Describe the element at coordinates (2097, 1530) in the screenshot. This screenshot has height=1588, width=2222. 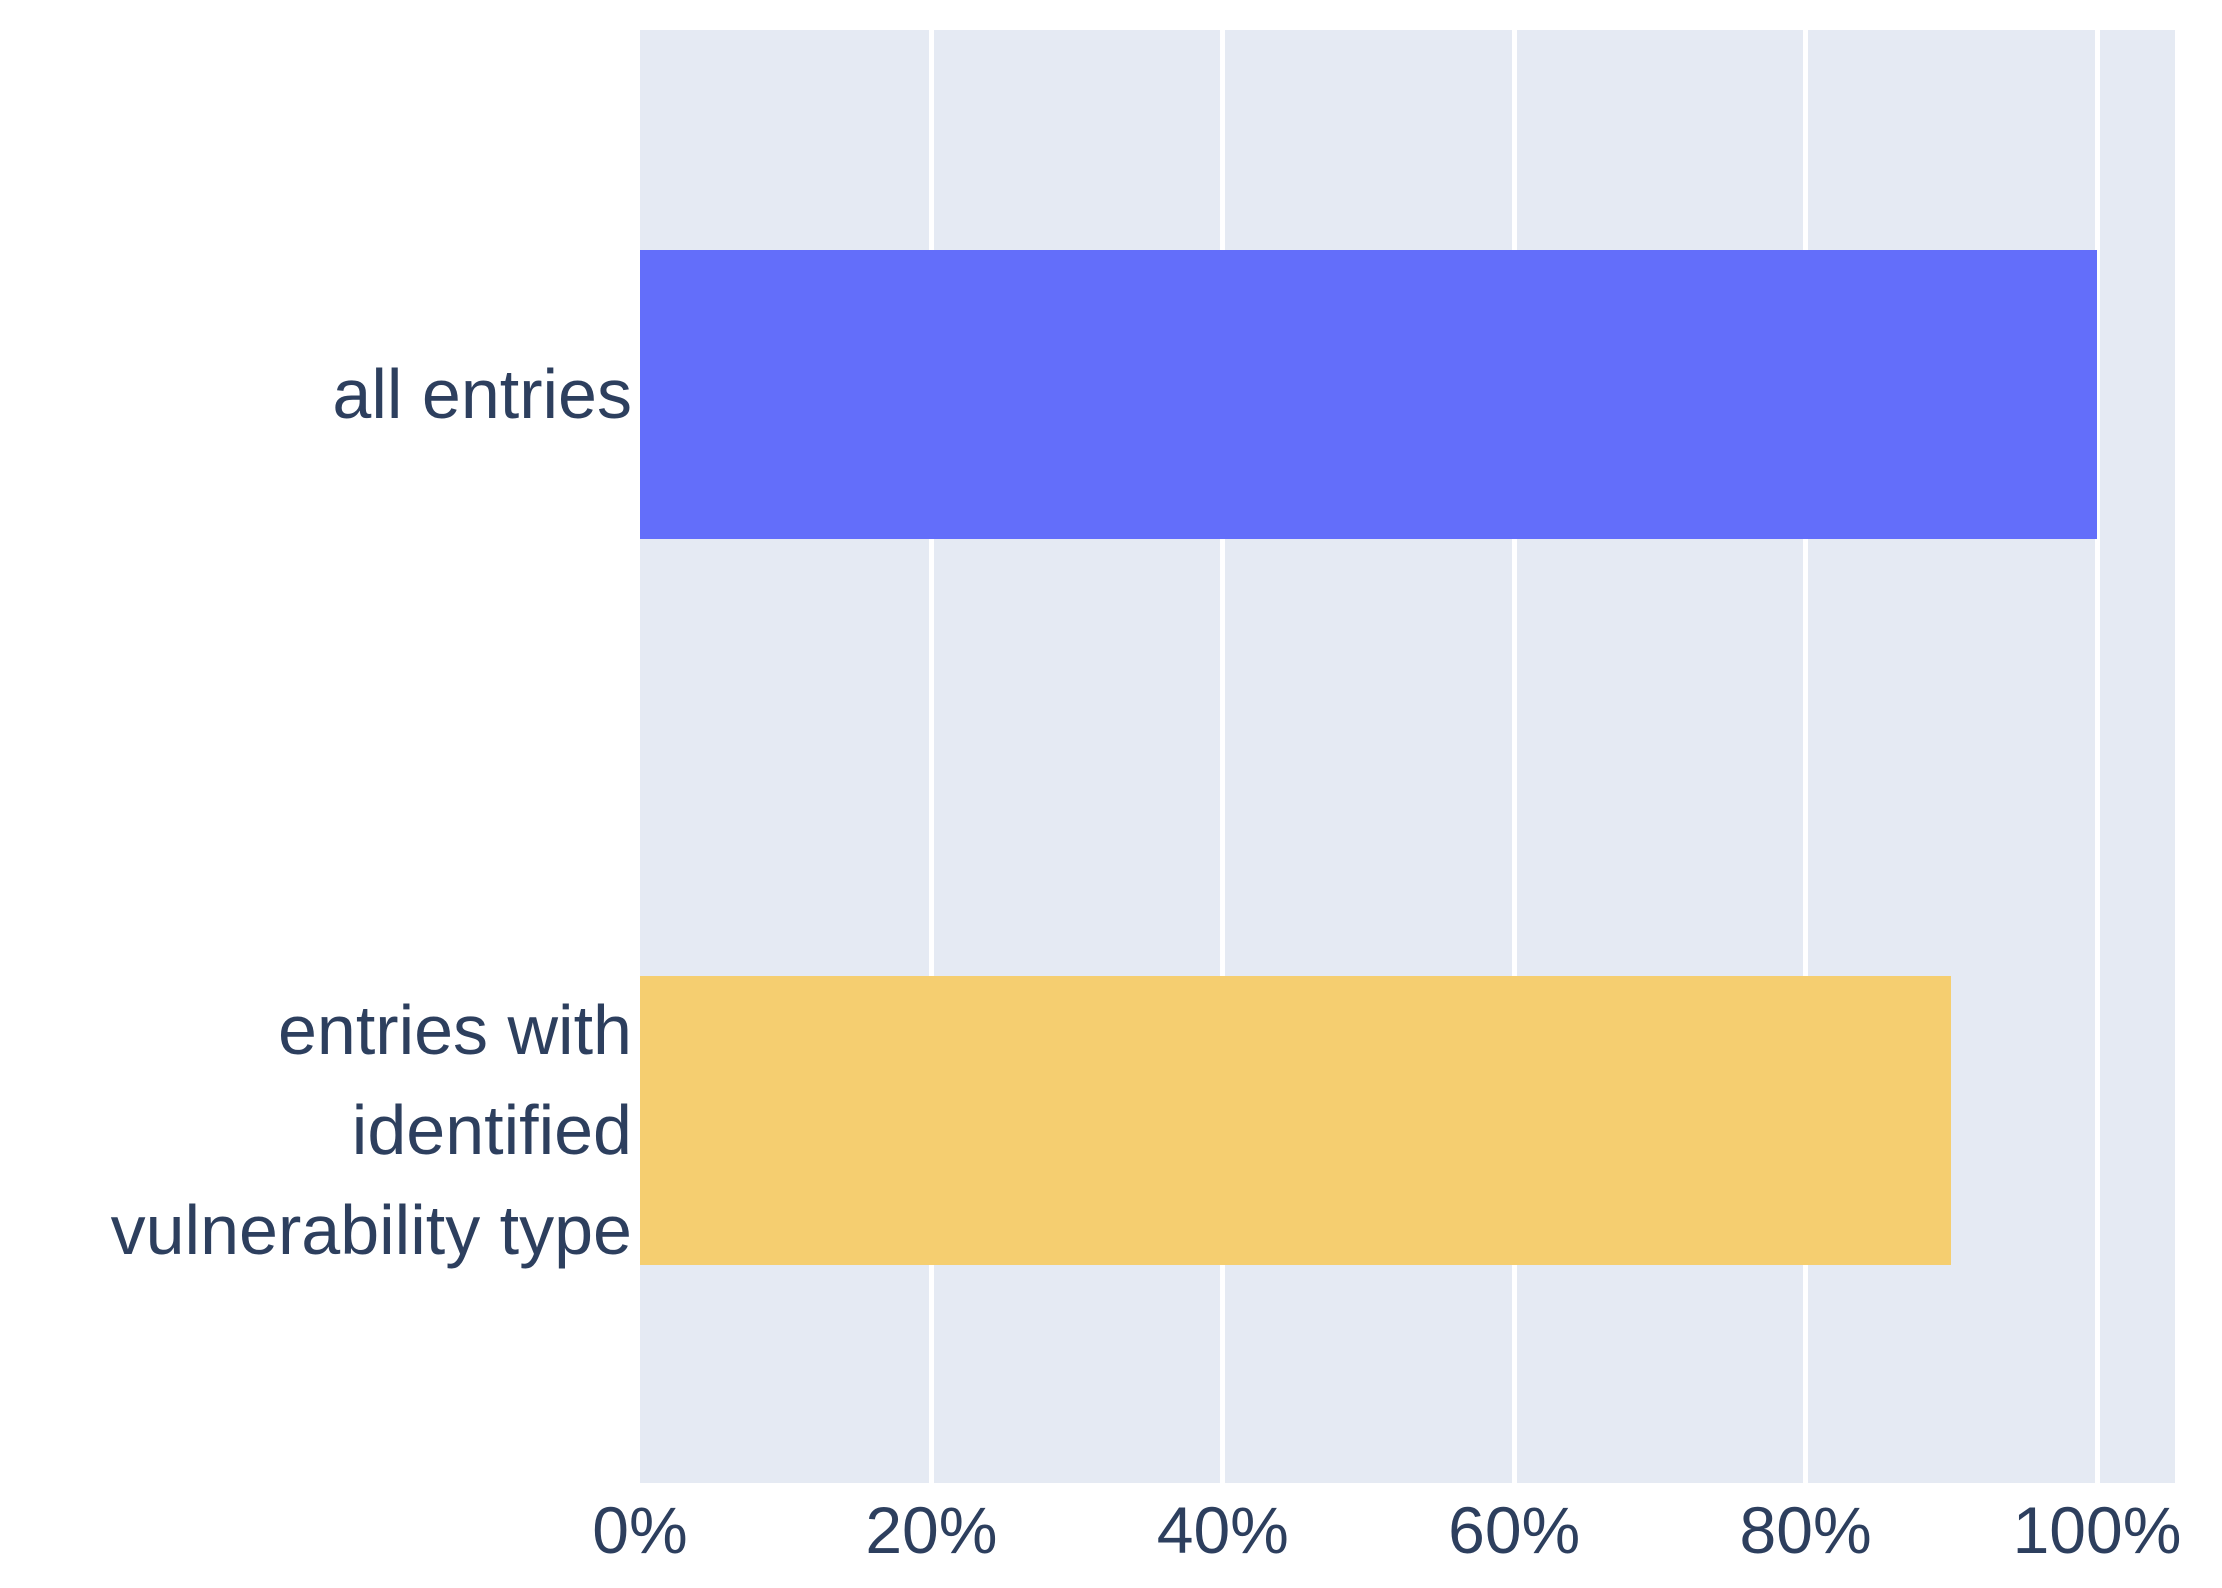
I see `x-tick-label: 100%` at that location.